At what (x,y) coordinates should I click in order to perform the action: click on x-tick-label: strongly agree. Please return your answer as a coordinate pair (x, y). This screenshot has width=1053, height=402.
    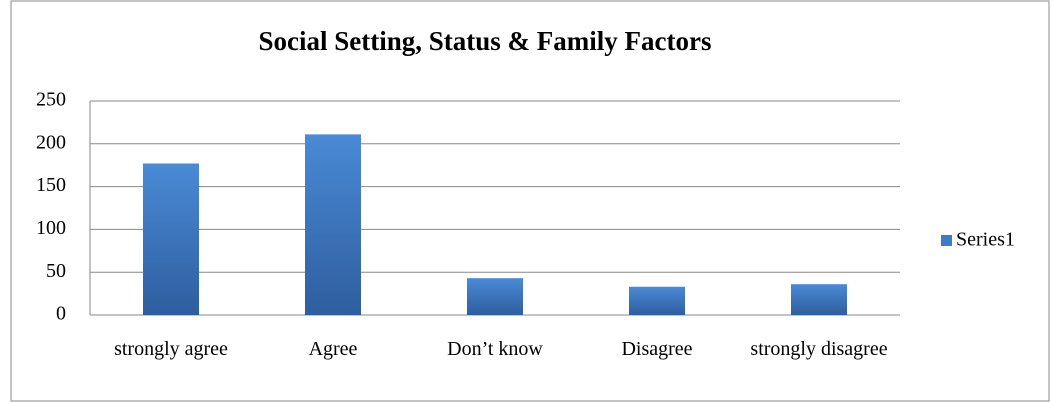
    Looking at the image, I should click on (171, 349).